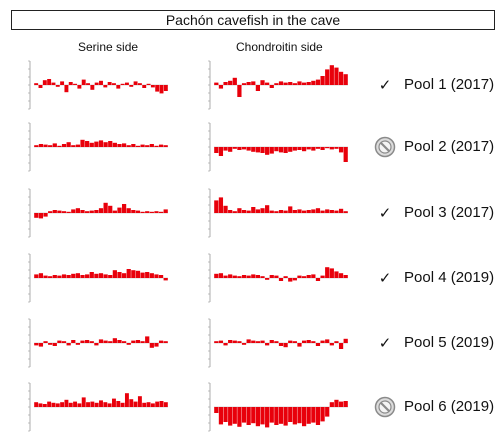 Image resolution: width=499 pixels, height=438 pixels. I want to click on chart-pool5-chondroitin, so click(278, 343).